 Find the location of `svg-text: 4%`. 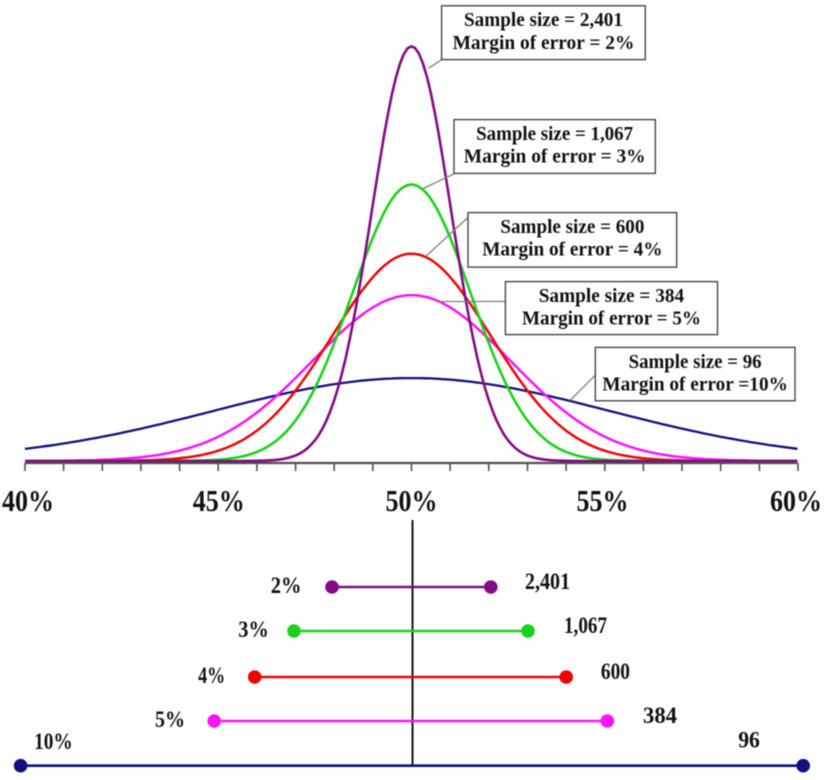

svg-text: 4% is located at coordinates (211, 675).